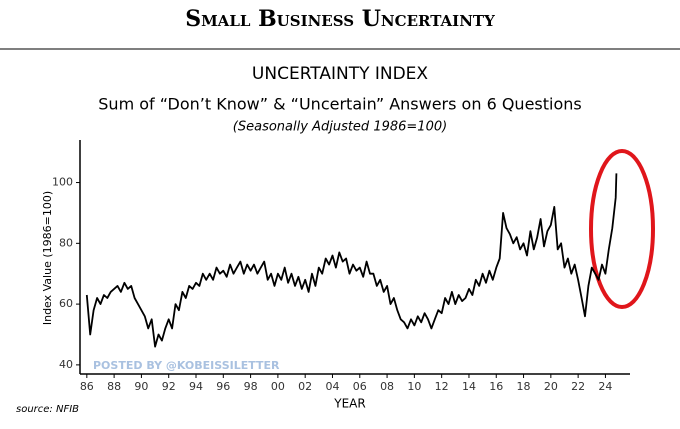  I want to click on x-tick-label: 88, so click(114, 386).